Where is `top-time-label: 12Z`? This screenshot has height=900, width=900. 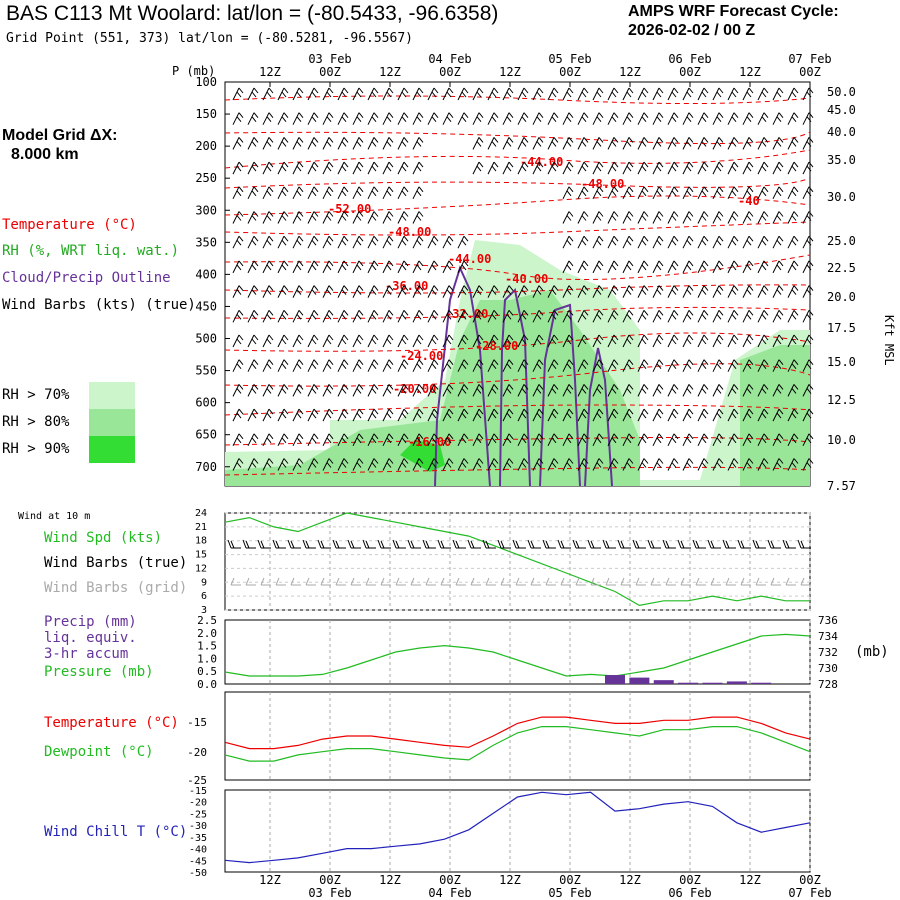
top-time-label: 12Z is located at coordinates (510, 72).